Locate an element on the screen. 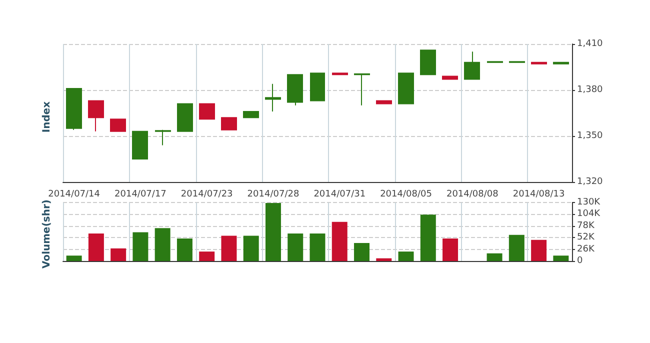 This screenshot has height=343, width=650. x-tick-label: 2014/07/31 is located at coordinates (340, 195).